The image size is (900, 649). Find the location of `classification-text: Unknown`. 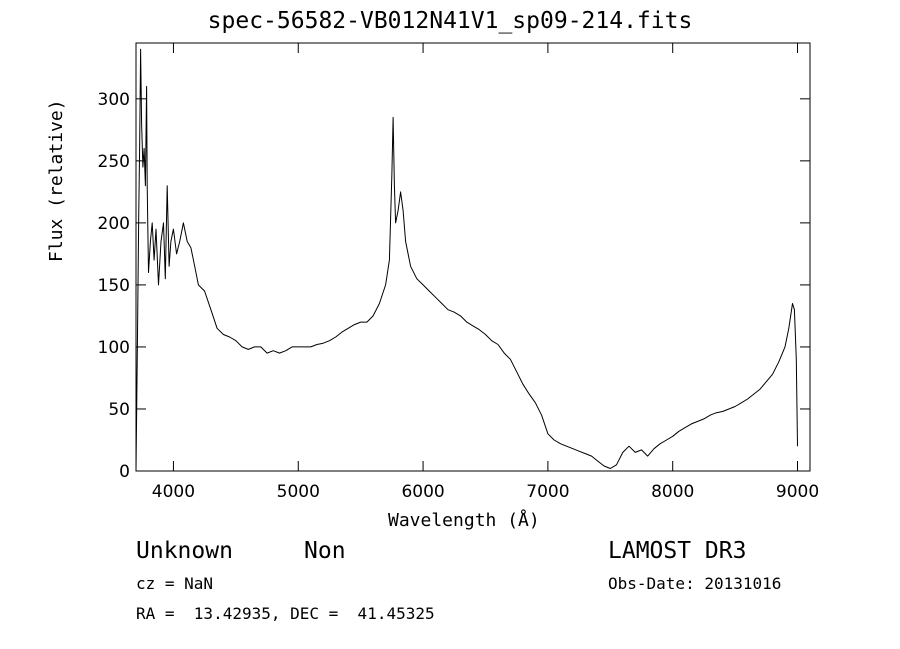

classification-text: Unknown is located at coordinates (184, 551).